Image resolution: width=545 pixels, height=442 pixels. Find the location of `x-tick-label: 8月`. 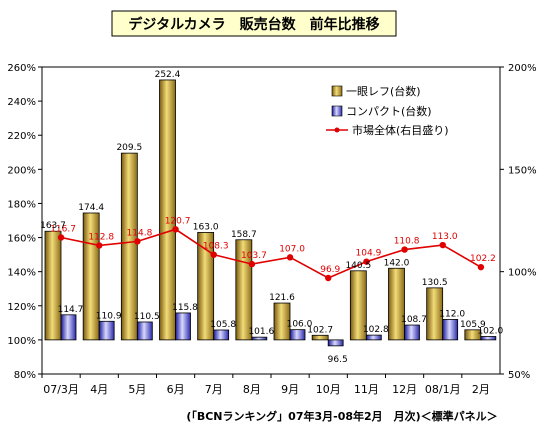

x-tick-label: 8月 is located at coordinates (252, 389).